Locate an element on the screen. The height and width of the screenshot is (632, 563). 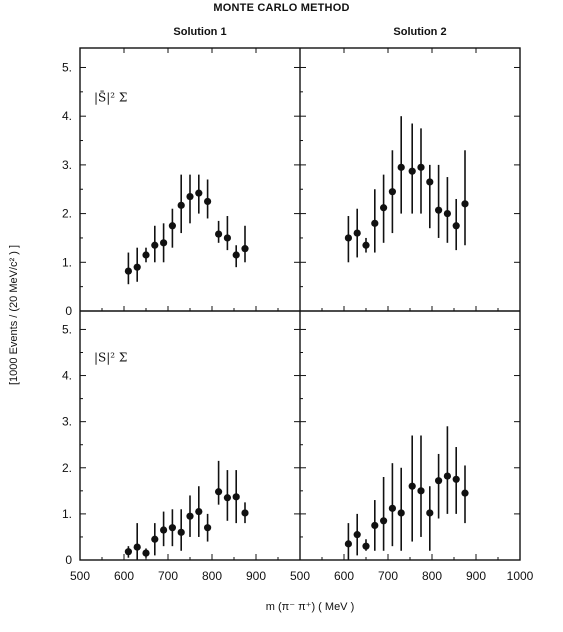
figure-title: MONTE CARLO METHOD is located at coordinates (281, 8).